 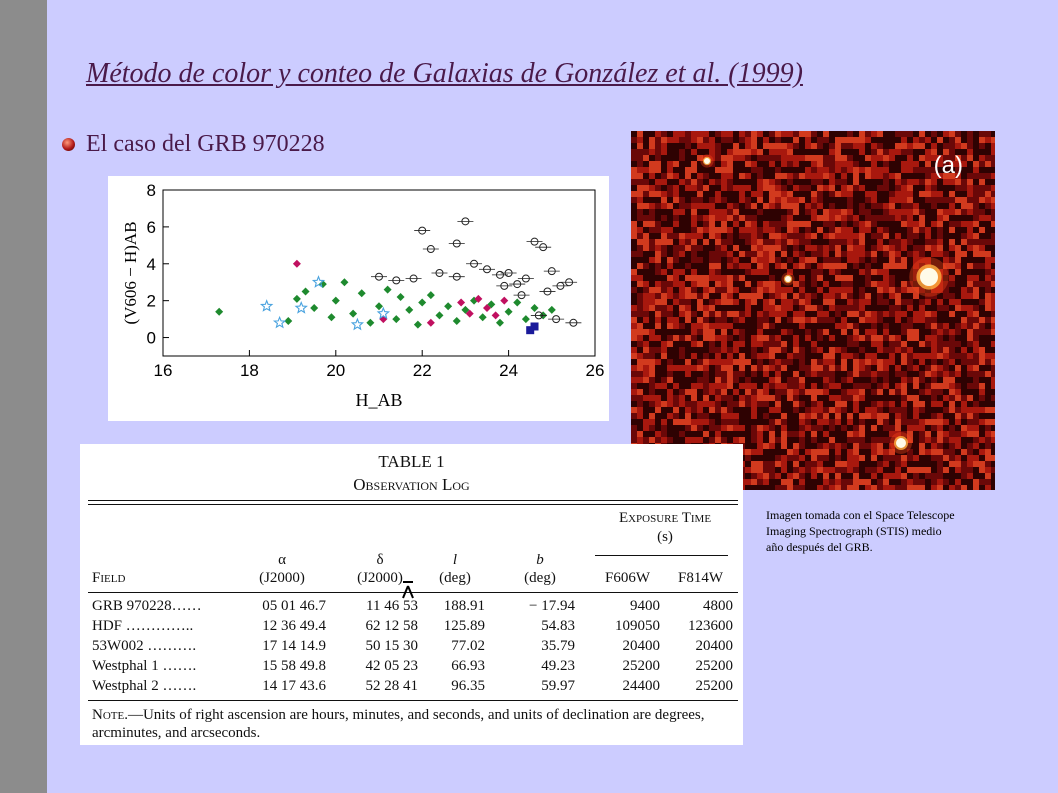 I want to click on table-cell: 9400, so click(x=645, y=606).